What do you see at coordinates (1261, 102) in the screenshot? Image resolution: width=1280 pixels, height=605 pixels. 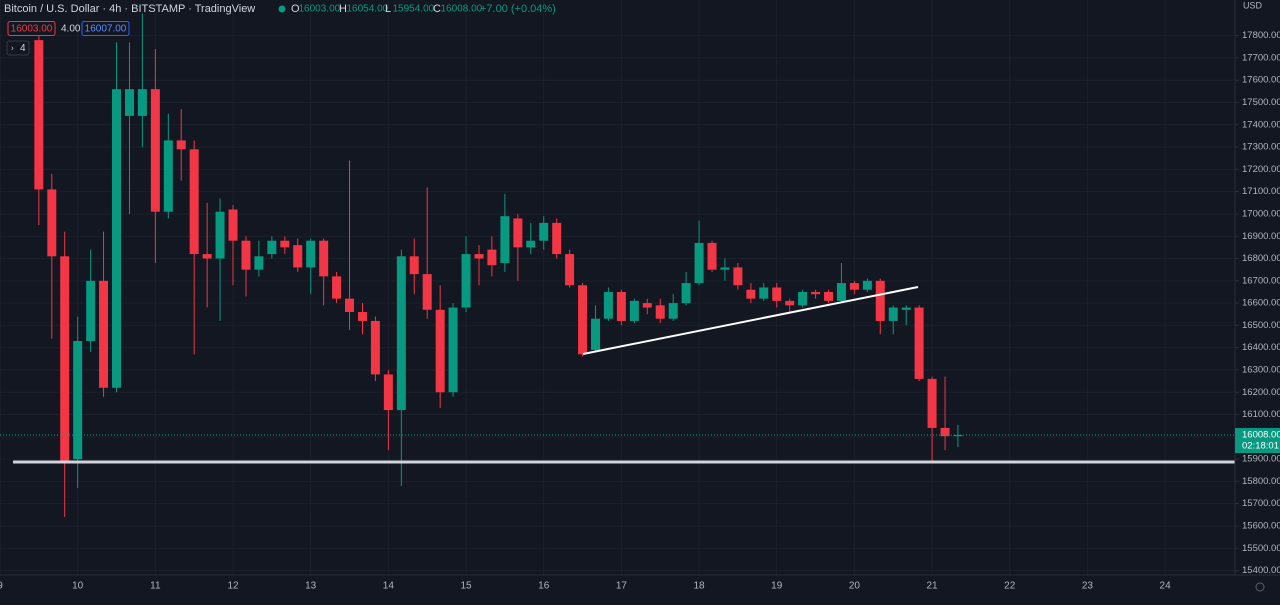 I see `y-tick-label: 17500.00` at bounding box center [1261, 102].